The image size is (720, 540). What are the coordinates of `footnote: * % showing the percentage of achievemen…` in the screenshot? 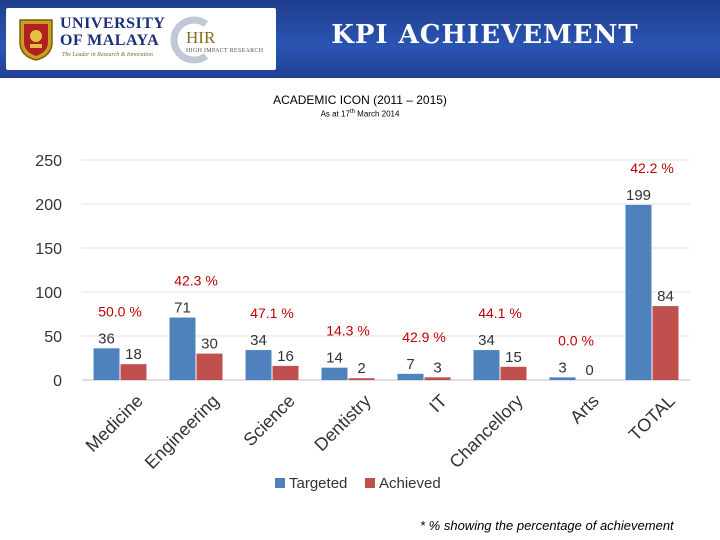 It's located at (547, 525).